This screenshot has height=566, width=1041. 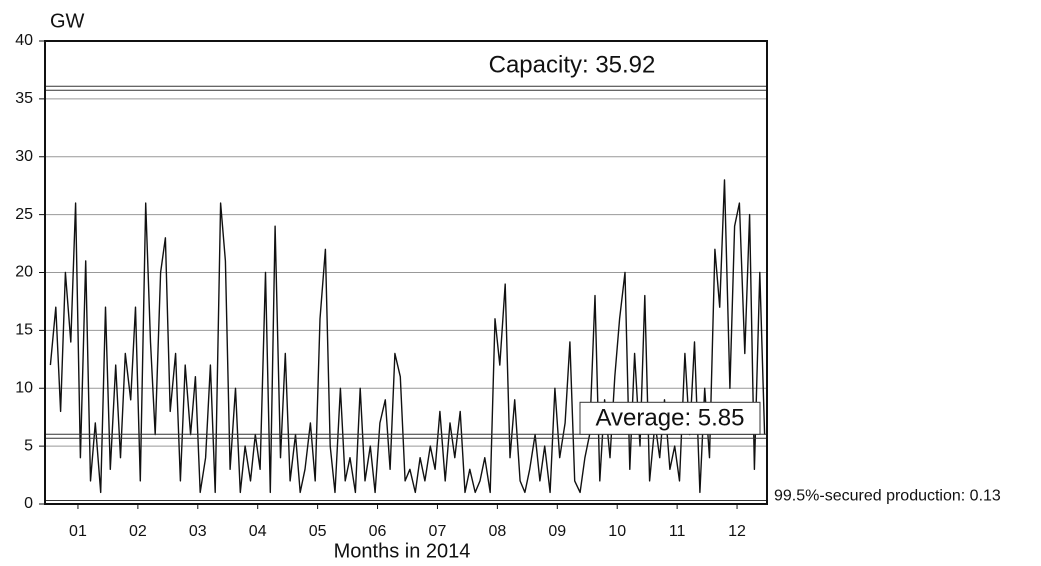 I want to click on x-tick-label: 02, so click(x=138, y=531).